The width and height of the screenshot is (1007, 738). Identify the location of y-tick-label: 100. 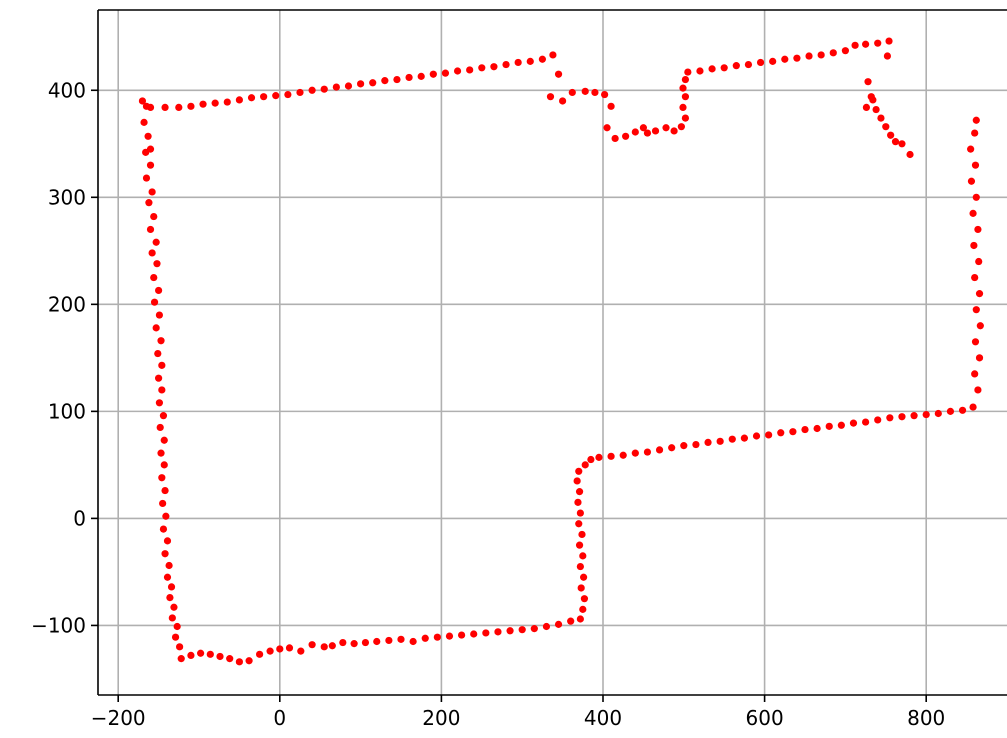
(67, 411).